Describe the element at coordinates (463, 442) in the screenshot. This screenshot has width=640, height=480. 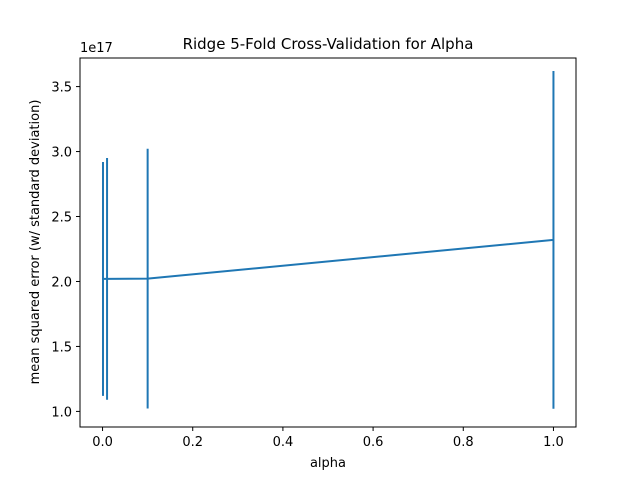
I see `x-tick-label: 0.8` at that location.